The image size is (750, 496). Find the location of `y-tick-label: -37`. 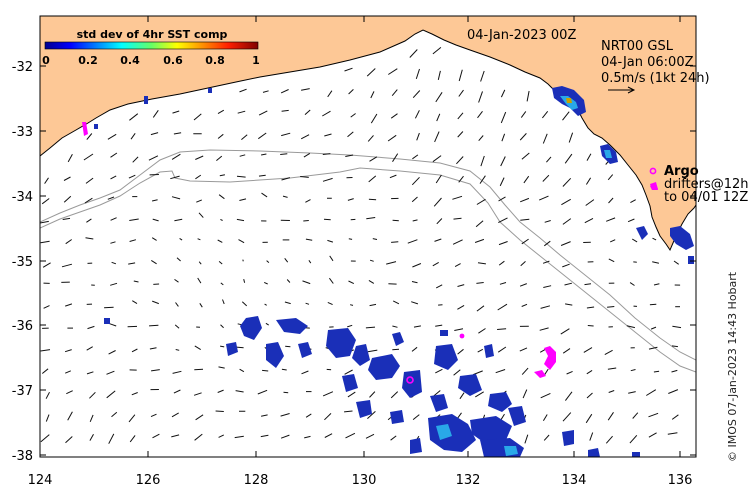

y-tick-label: -37 is located at coordinates (22, 391).